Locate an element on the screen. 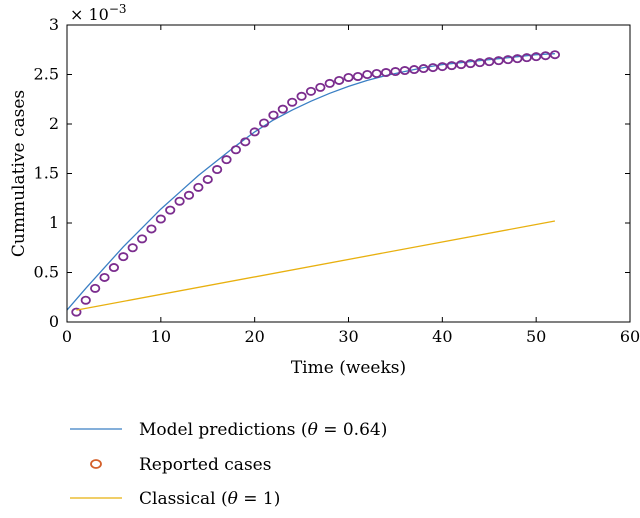 The height and width of the screenshot is (518, 640). y-tick-label: 1 is located at coordinates (54, 222).